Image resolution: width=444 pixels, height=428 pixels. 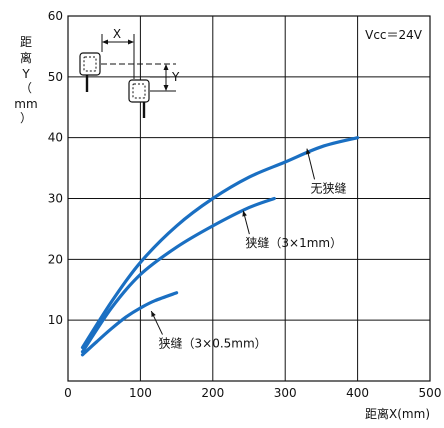 I want to click on y-axis-label-part: mm, so click(x=25, y=104).